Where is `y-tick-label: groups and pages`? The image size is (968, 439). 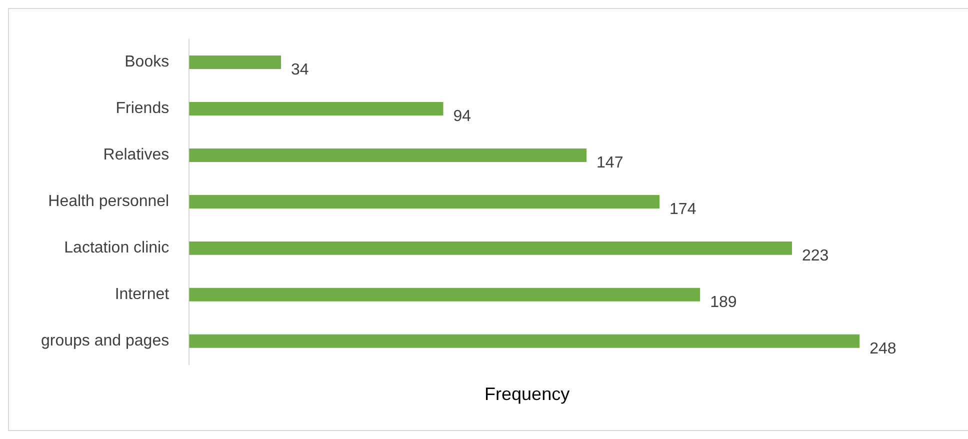 y-tick-label: groups and pages is located at coordinates (105, 341).